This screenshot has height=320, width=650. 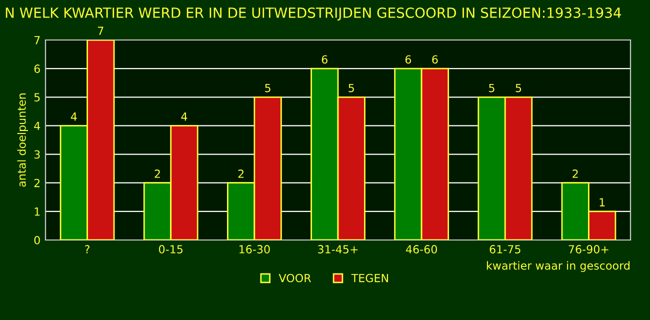 I want to click on x-tick-label: 46-60, so click(x=421, y=249).